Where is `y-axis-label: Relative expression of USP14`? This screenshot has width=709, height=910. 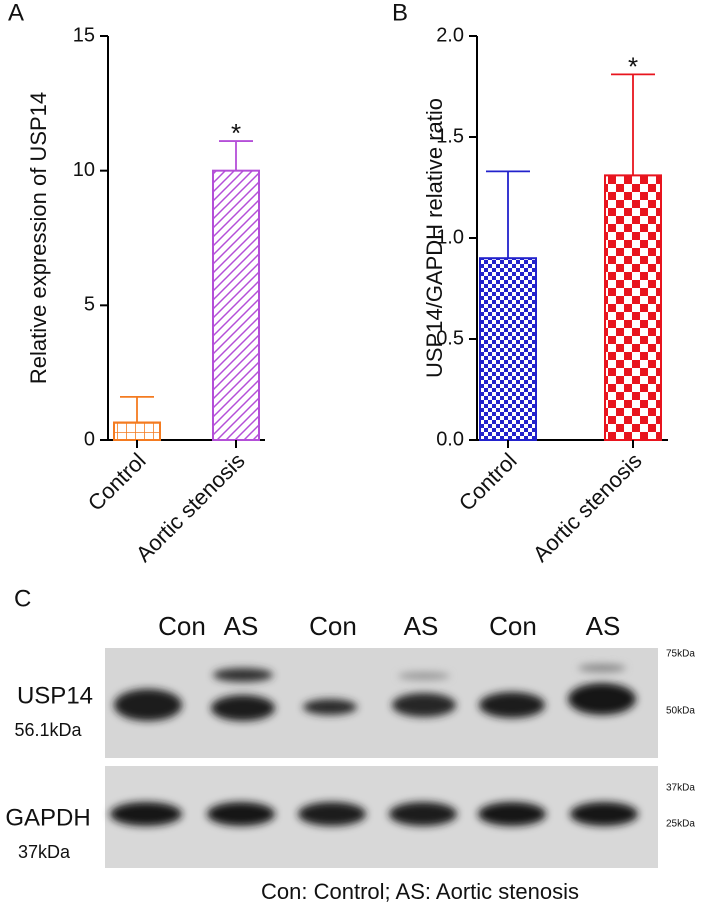
y-axis-label: Relative expression of USP14 is located at coordinates (38, 238).